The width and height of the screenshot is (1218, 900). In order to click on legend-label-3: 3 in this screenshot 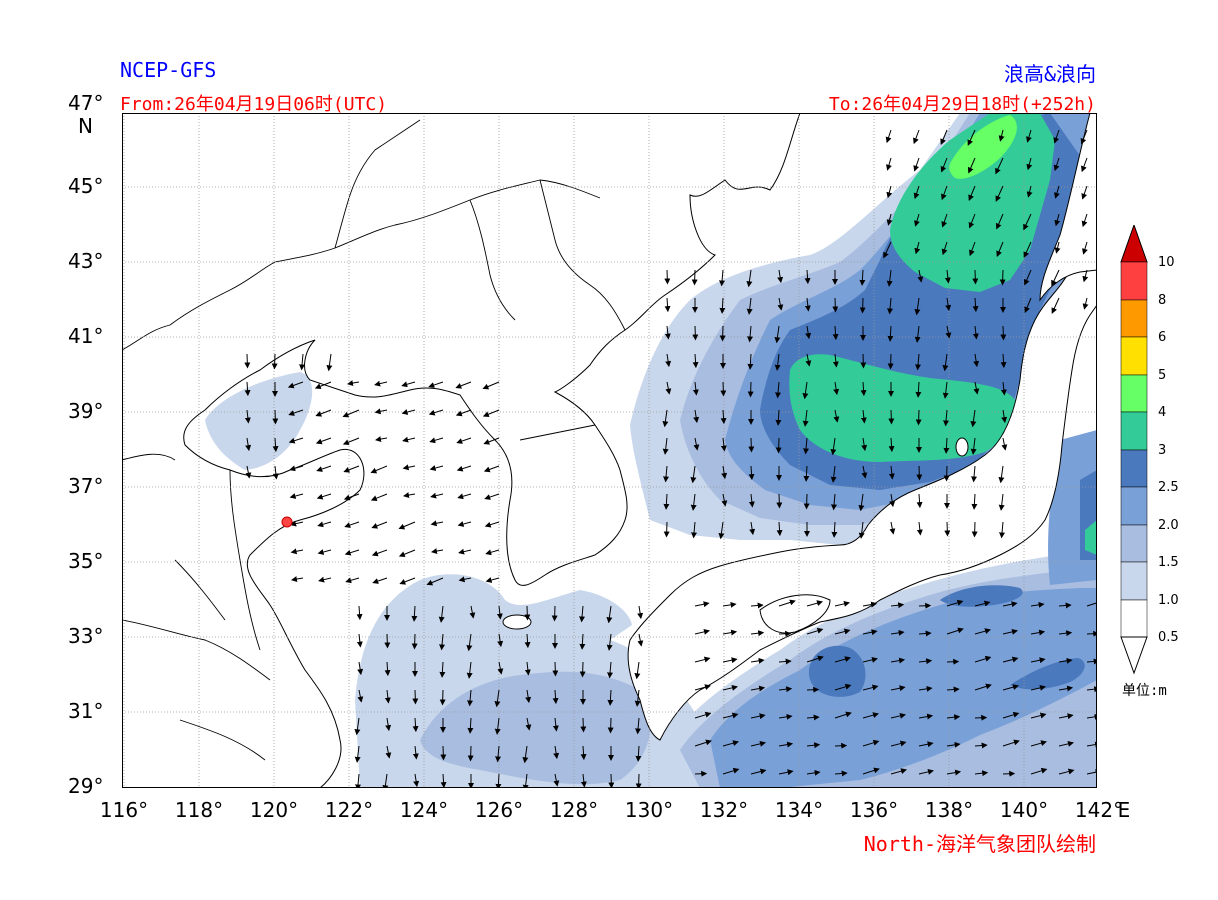, I will do `click(1162, 450)`.